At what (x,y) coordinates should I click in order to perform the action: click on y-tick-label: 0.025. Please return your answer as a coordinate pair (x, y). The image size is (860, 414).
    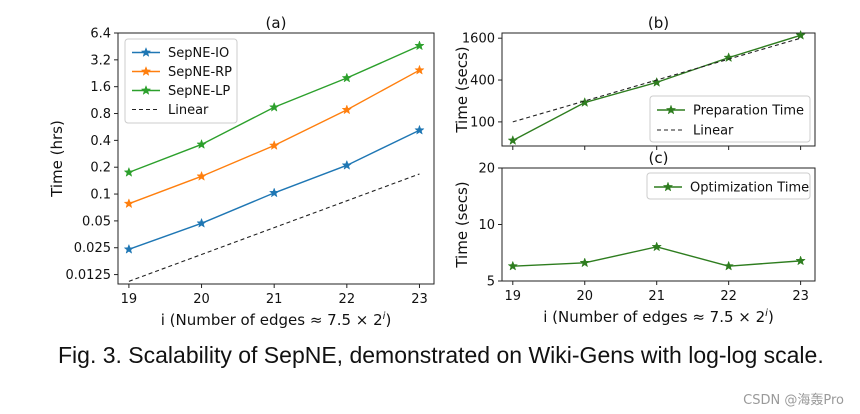
    Looking at the image, I should click on (92, 248).